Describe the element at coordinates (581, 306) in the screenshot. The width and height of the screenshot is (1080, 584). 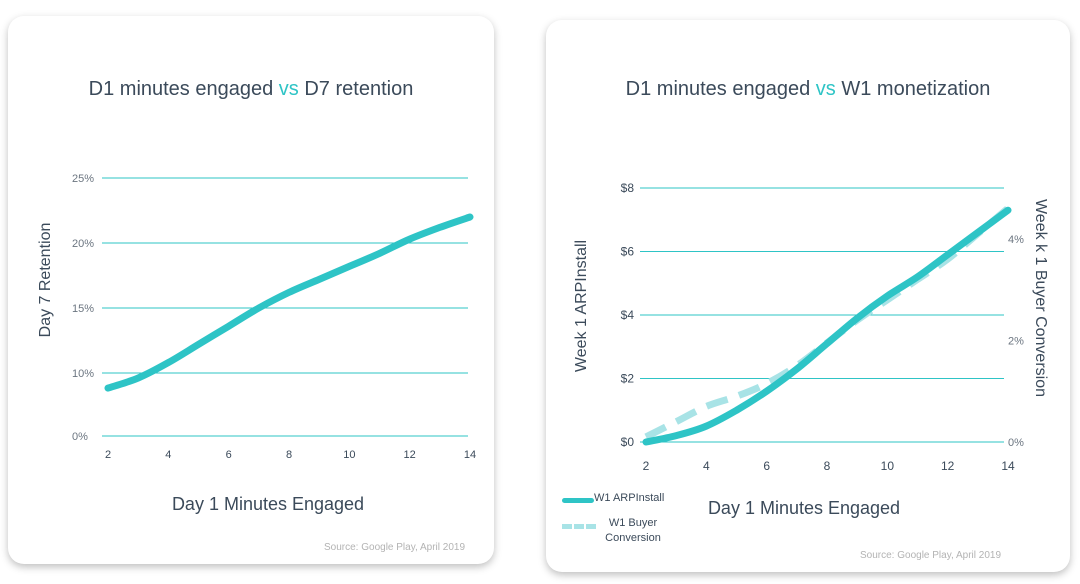
I see `y-axis-title: Week 1 ARPInstall` at that location.